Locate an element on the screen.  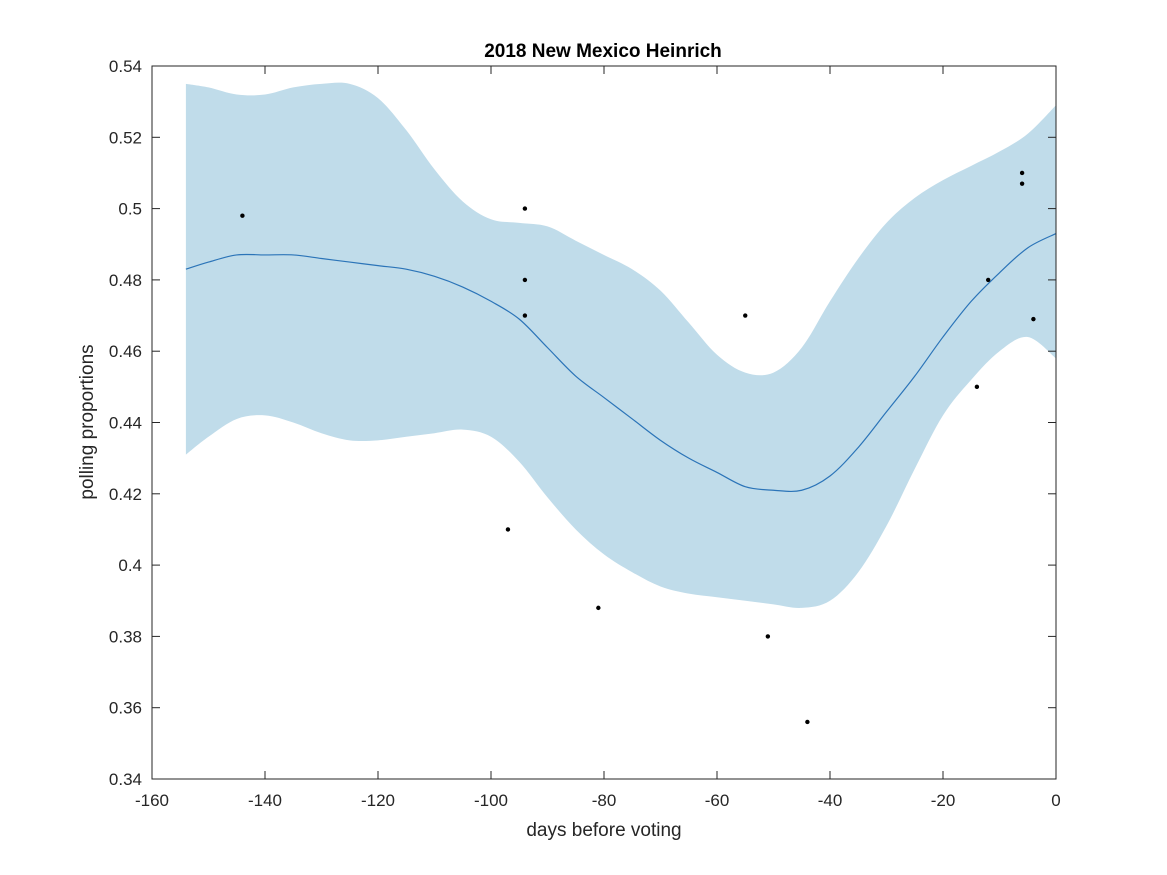
y-tick-label: 0.4 is located at coordinates (130, 565).